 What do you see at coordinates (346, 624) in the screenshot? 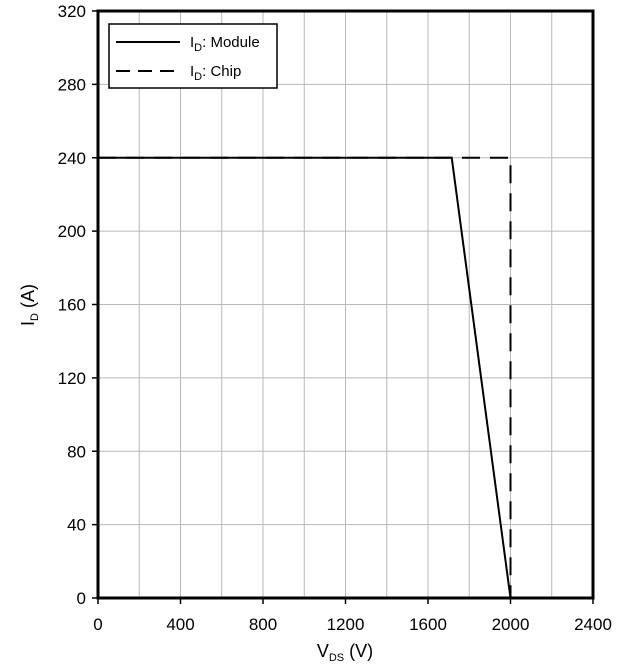
I see `x-tick-label: 1200` at bounding box center [346, 624].